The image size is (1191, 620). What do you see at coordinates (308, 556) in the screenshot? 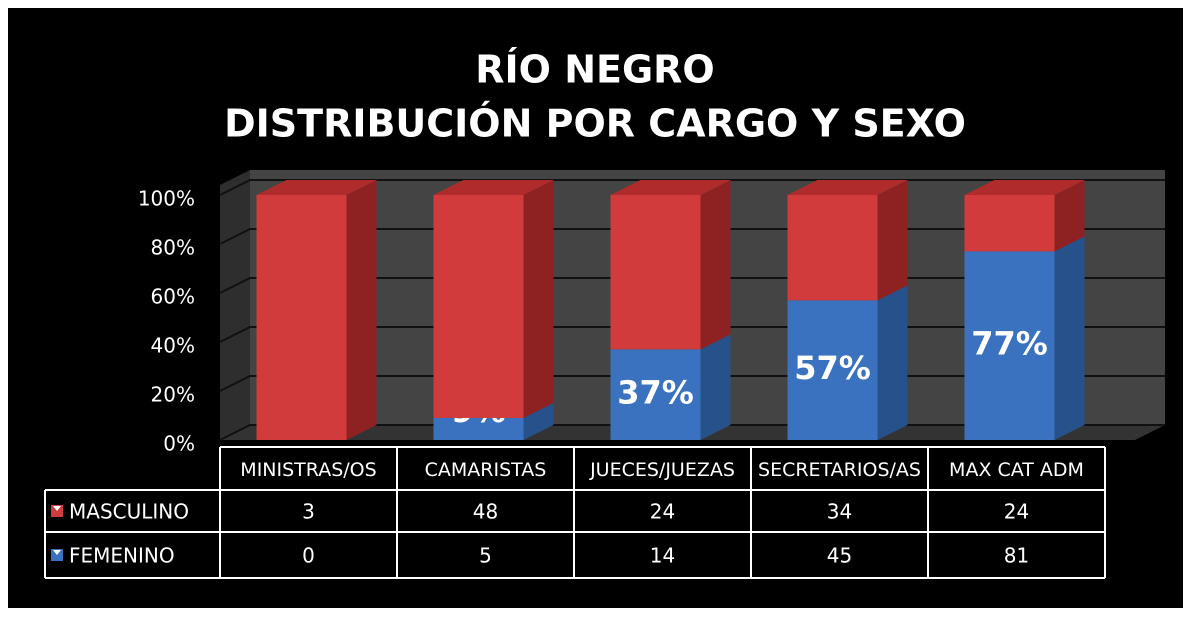
I see `table-cell: 0` at bounding box center [308, 556].